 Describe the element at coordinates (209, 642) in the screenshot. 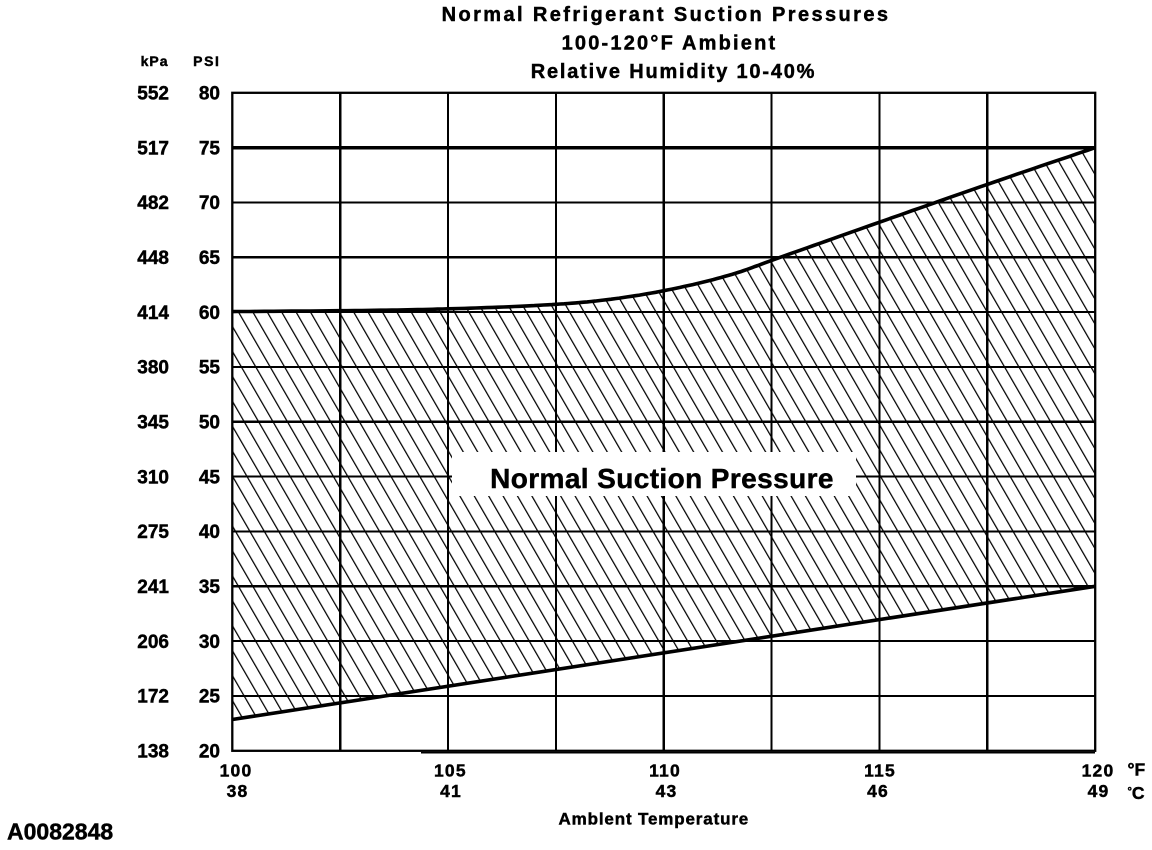

I see `svg-text: 30` at that location.